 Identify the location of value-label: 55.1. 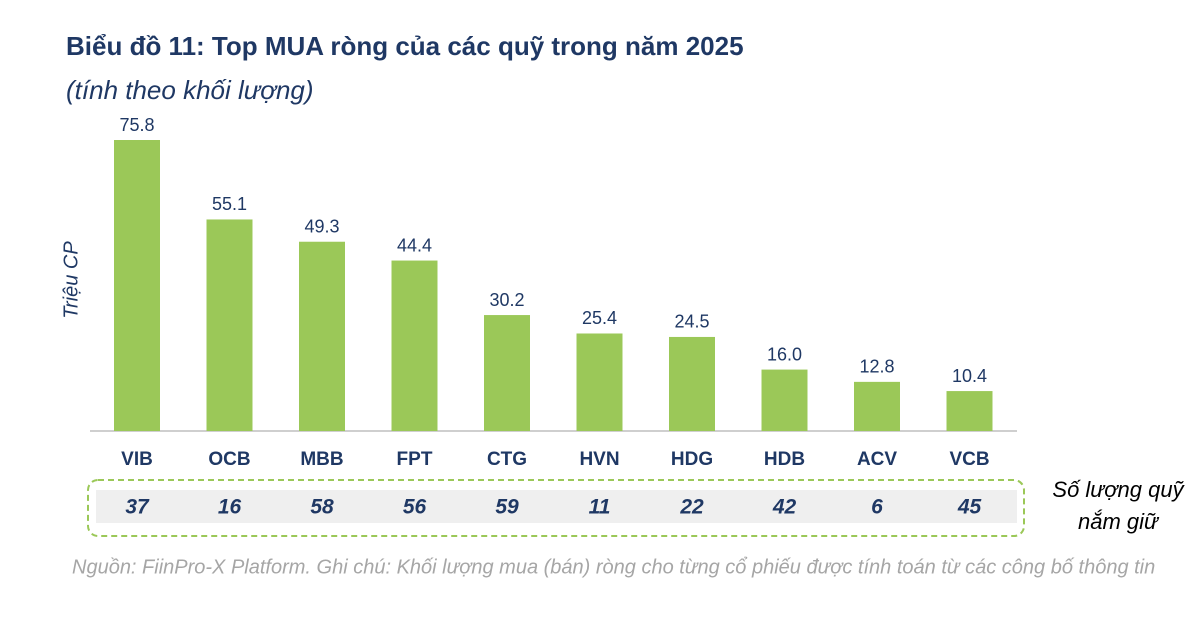
(229, 204).